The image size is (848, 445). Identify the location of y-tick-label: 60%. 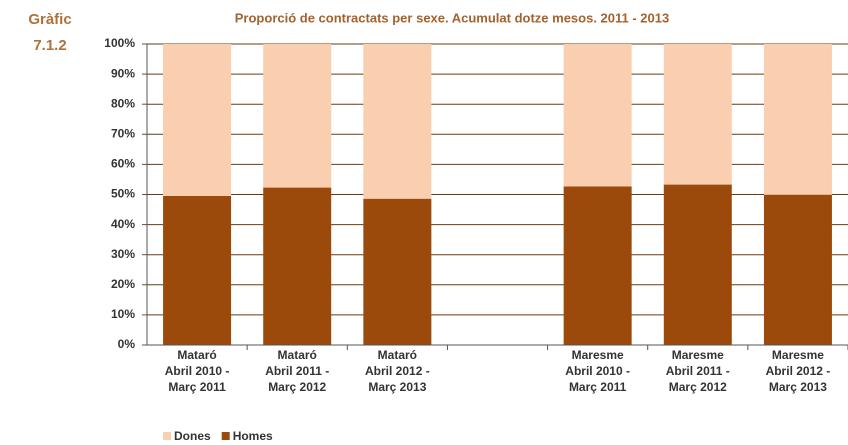
(123, 164).